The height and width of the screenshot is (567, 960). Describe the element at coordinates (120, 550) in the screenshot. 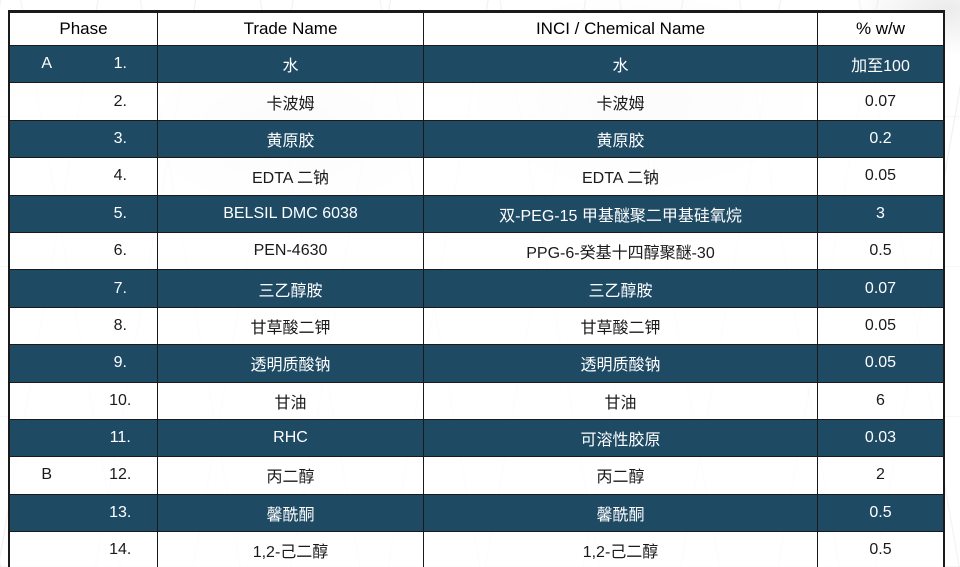

I see `row-number: 14.` at that location.